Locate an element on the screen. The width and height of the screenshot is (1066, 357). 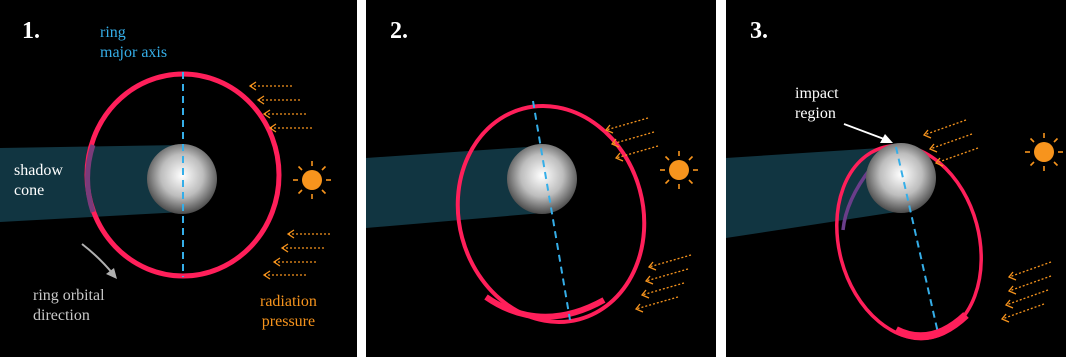
ring-orbital-direction-label: ring orbital direction is located at coordinates (69, 305).